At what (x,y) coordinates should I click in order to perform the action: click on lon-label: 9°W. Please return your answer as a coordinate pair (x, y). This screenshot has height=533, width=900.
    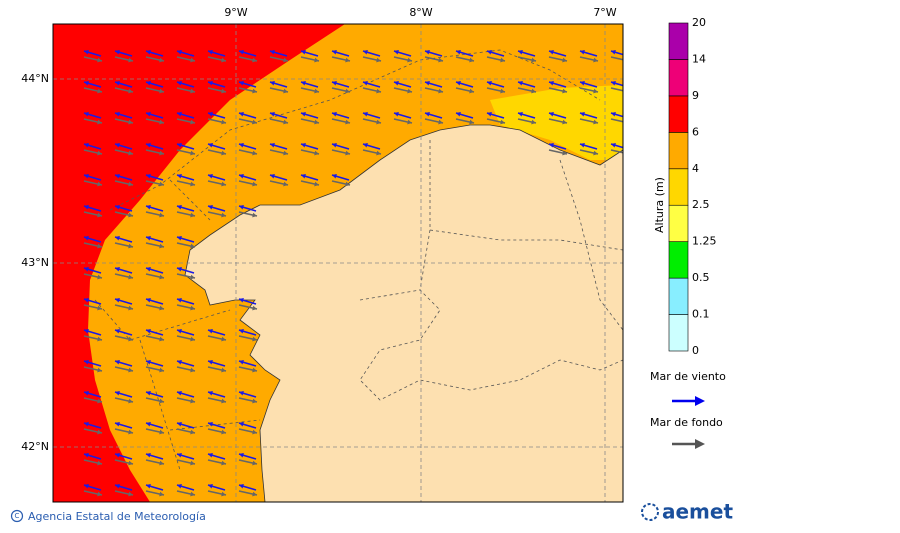
    Looking at the image, I should click on (235, 12).